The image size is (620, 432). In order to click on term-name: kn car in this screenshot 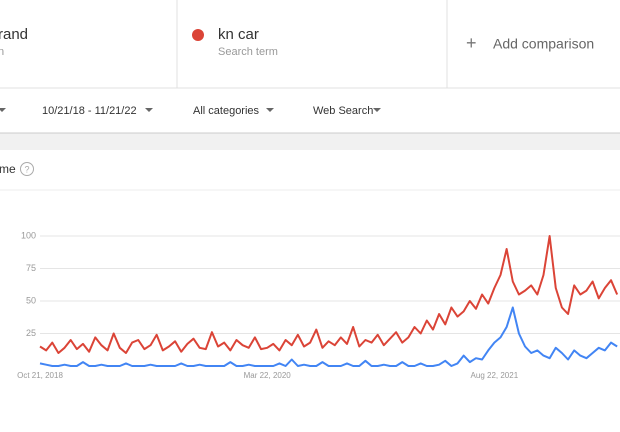, I will do `click(238, 34)`.